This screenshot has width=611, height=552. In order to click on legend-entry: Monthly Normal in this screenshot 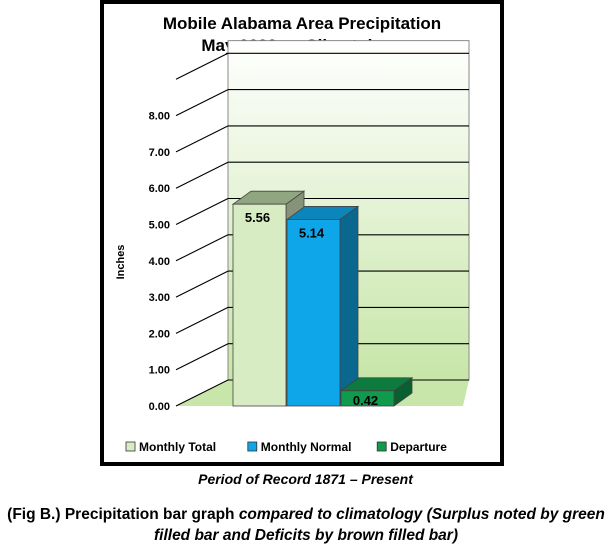, I will do `click(306, 447)`.